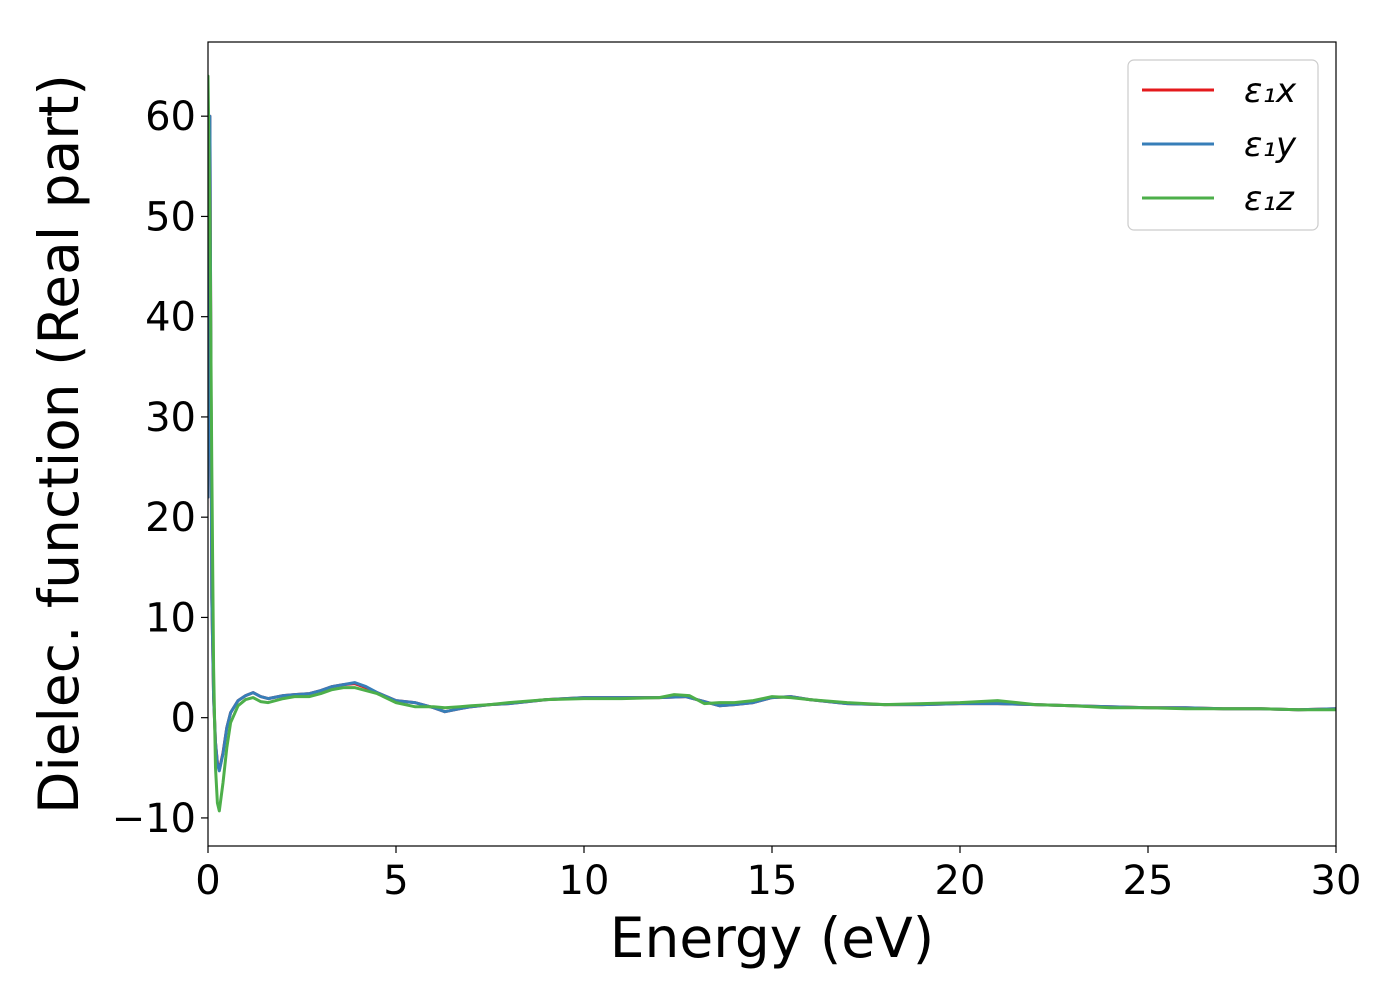 The image size is (1400, 1000). I want to click on y-axis: −10 0 10 20 30 40 50 60, so click(160, 468).